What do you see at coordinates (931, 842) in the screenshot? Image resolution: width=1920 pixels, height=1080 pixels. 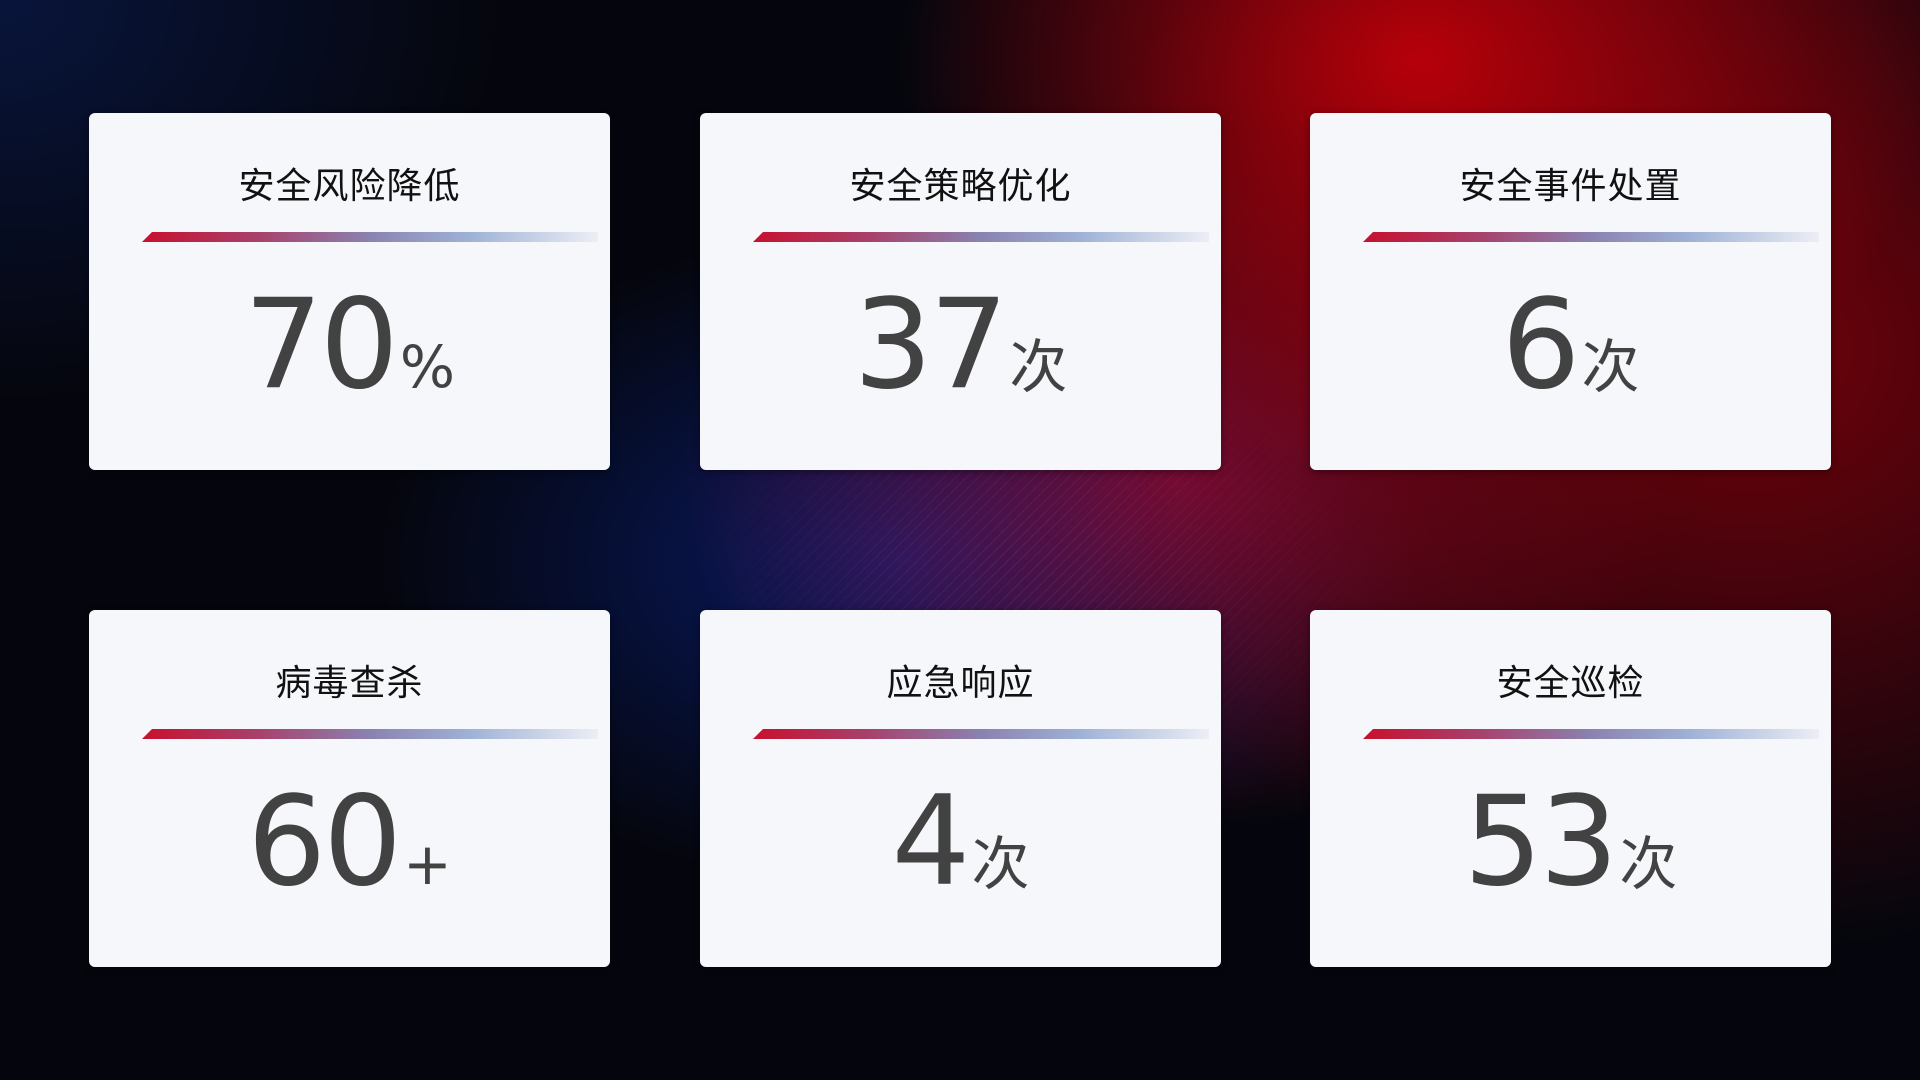 I see `value-number: 4` at bounding box center [931, 842].